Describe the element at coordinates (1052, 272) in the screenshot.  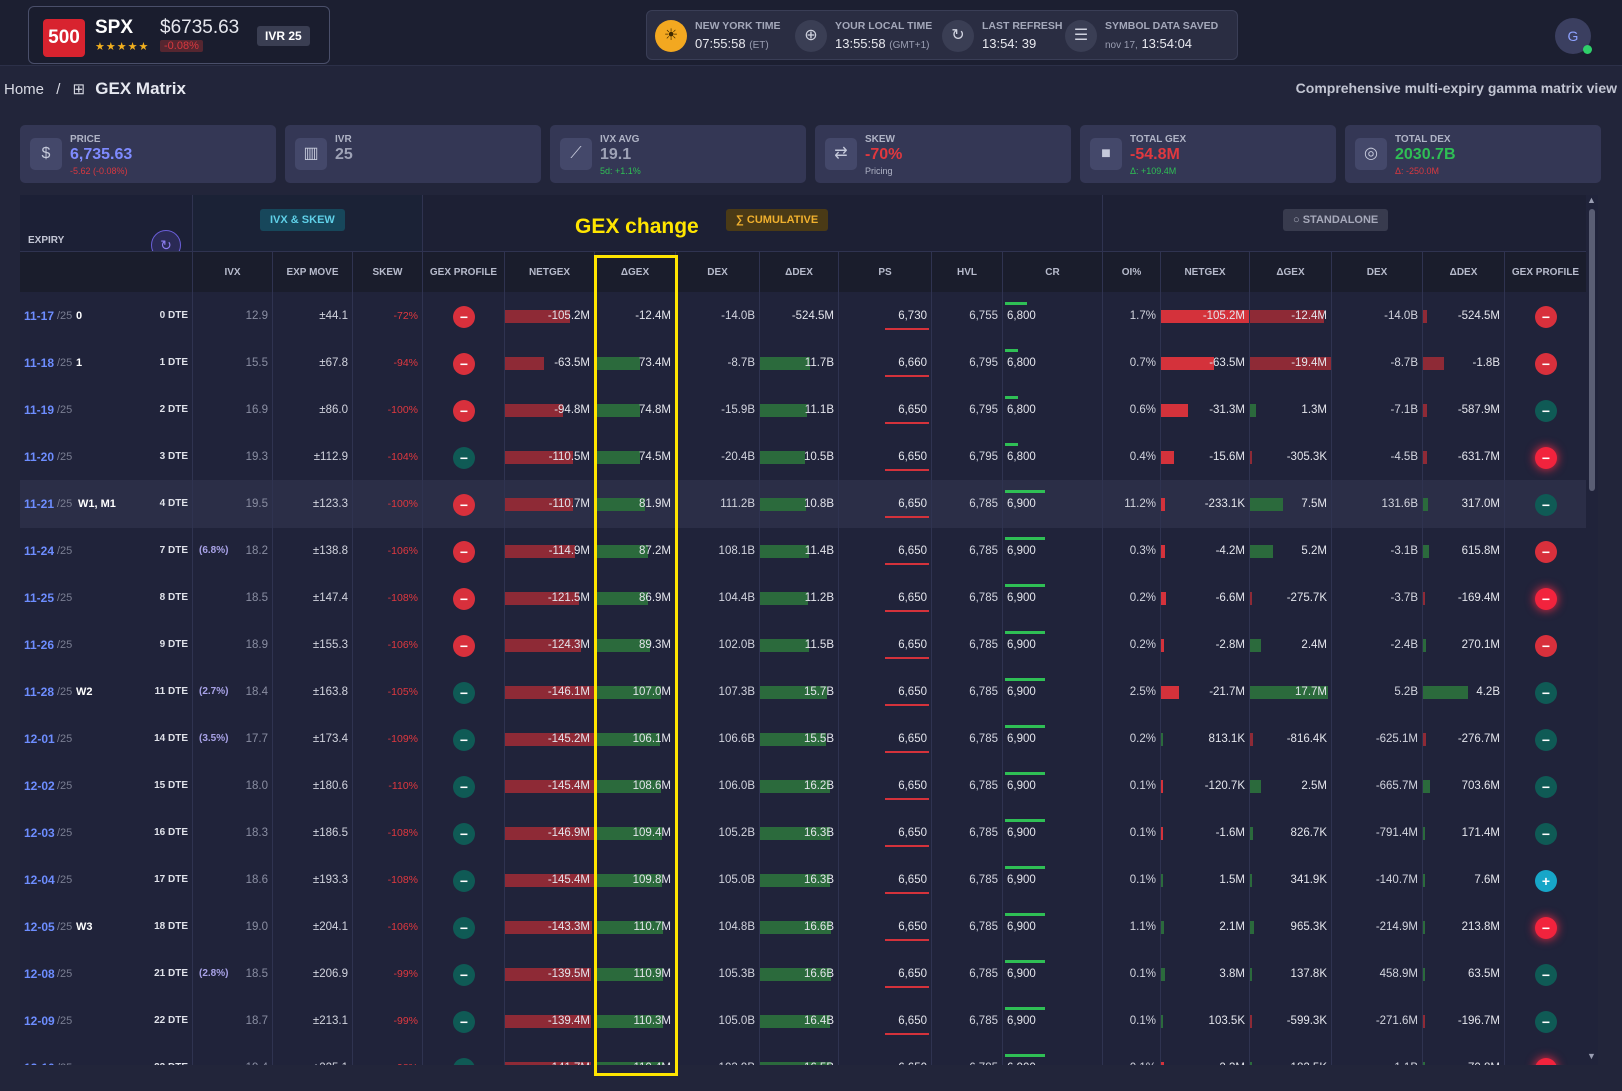
I see `col-header: CR` at that location.